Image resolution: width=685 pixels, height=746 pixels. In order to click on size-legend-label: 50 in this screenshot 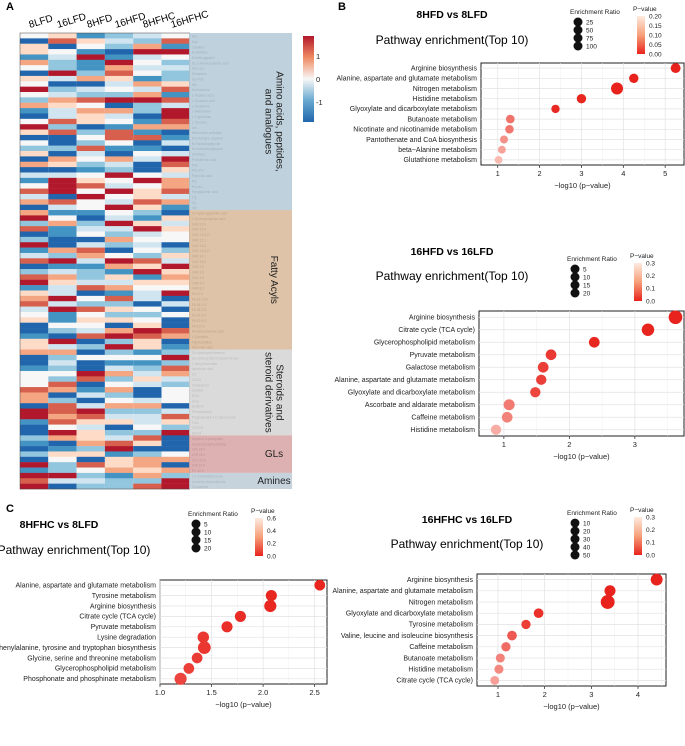, I will do `click(587, 555)`.